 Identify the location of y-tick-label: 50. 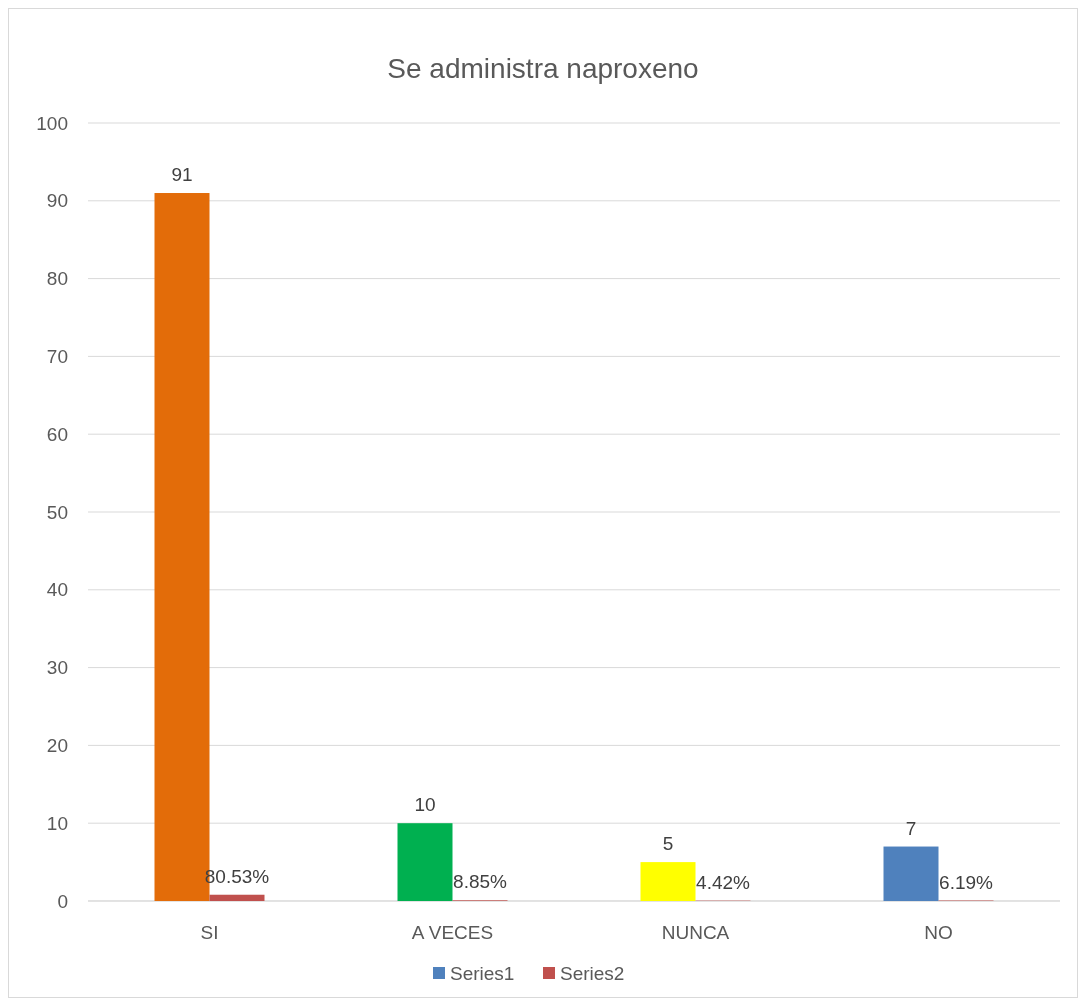
(57, 512).